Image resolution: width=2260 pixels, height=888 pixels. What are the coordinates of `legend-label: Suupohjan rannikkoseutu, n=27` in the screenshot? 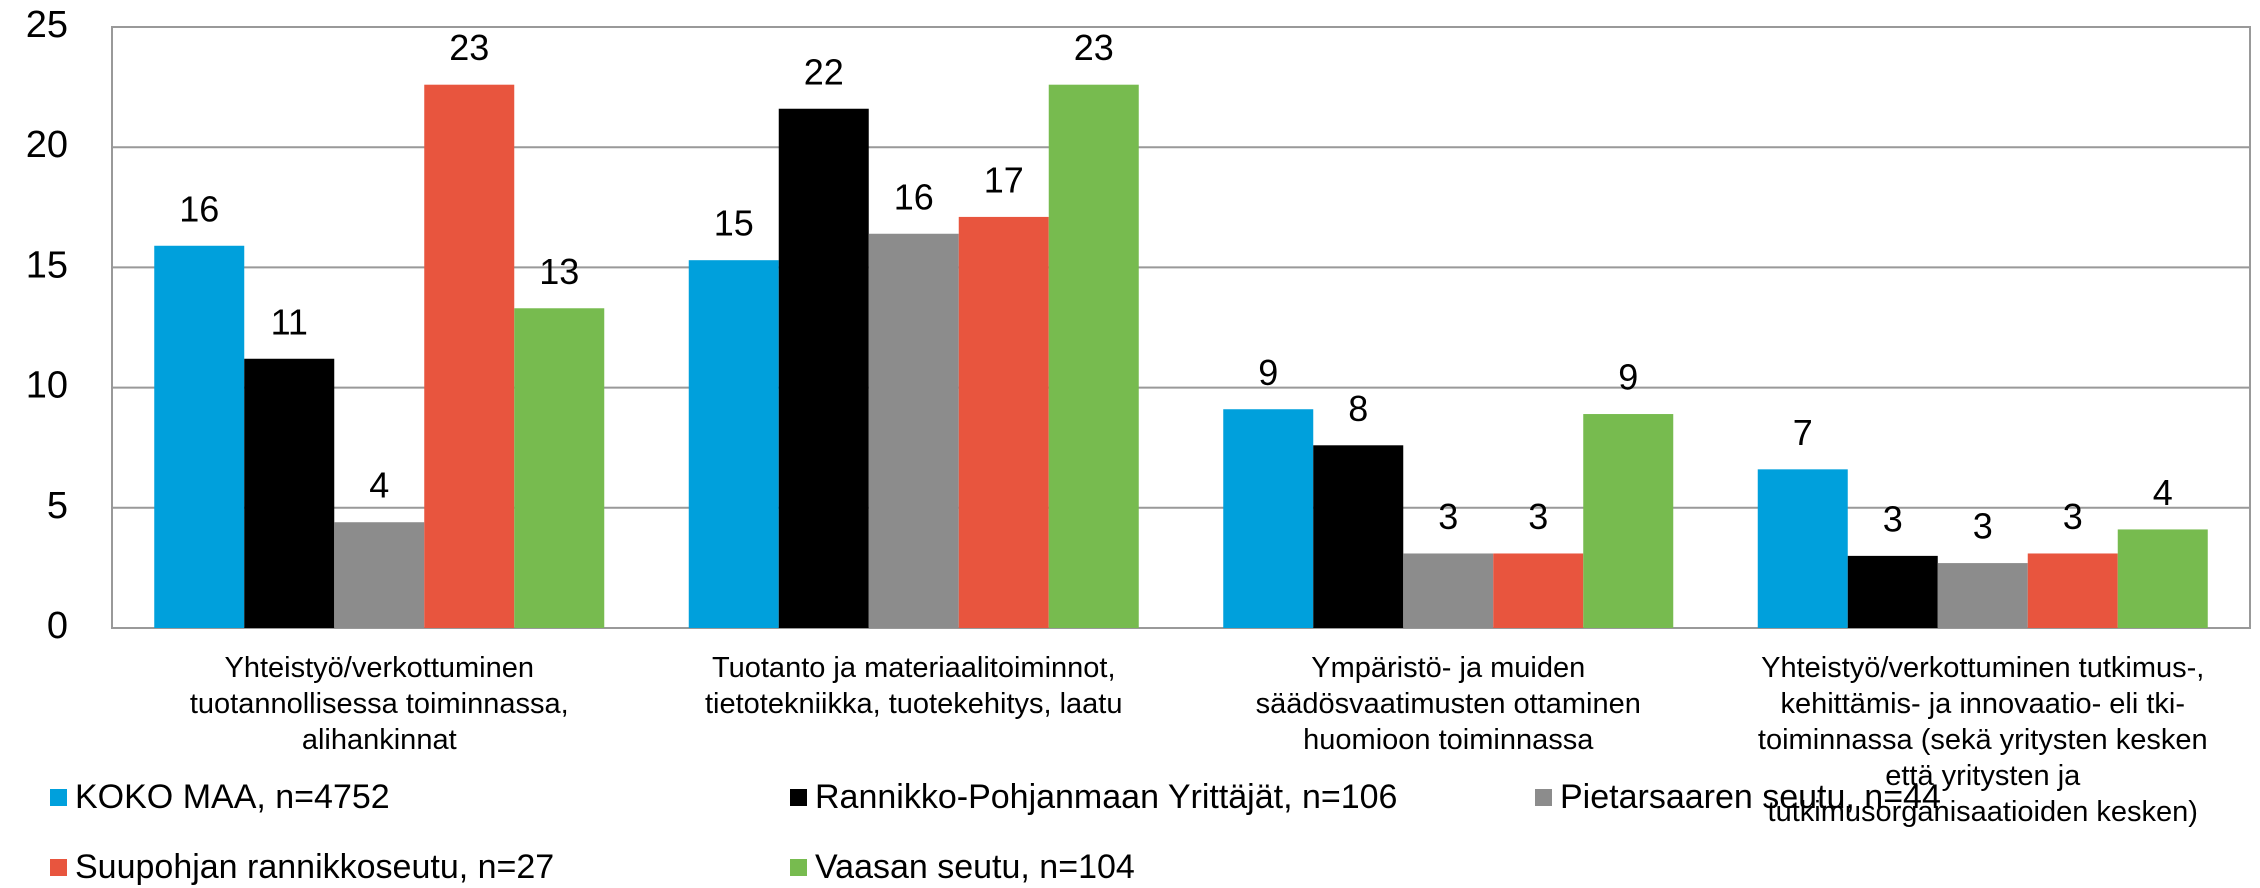 It's located at (315, 867).